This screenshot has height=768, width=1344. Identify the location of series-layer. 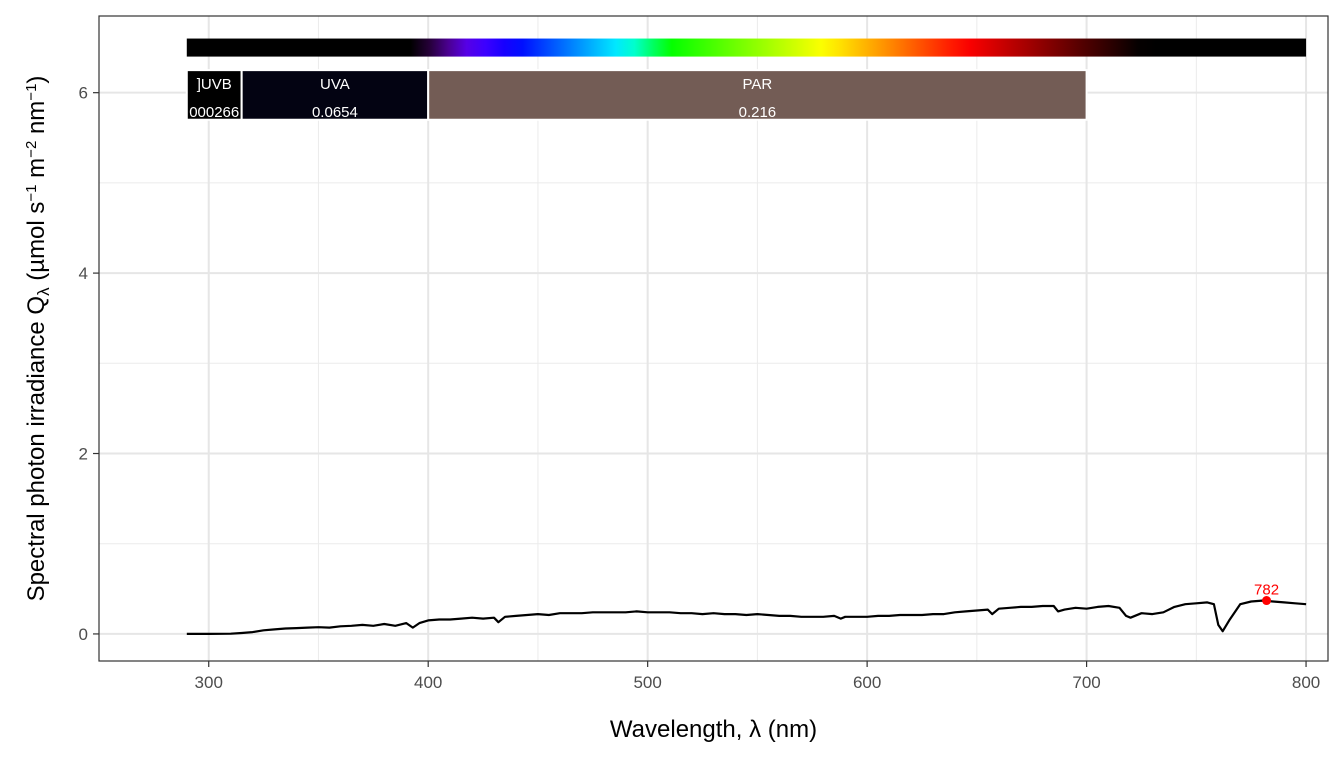
(746, 617).